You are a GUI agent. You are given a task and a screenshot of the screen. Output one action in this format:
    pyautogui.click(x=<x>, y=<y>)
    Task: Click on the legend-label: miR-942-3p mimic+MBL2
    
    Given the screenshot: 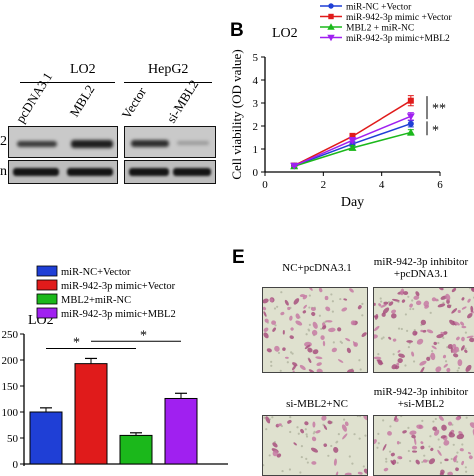 What is the action you would take?
    pyautogui.click(x=118, y=314)
    